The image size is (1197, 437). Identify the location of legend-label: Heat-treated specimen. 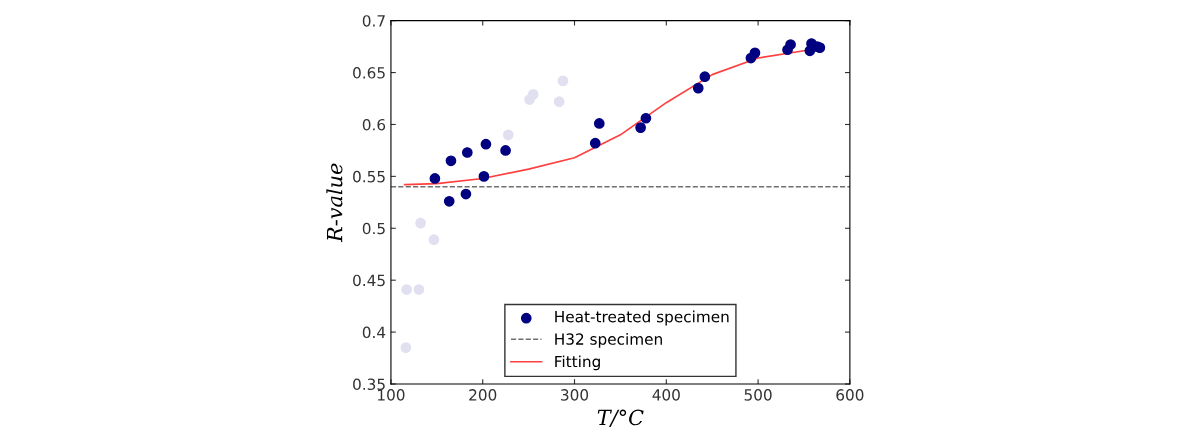
(642, 318).